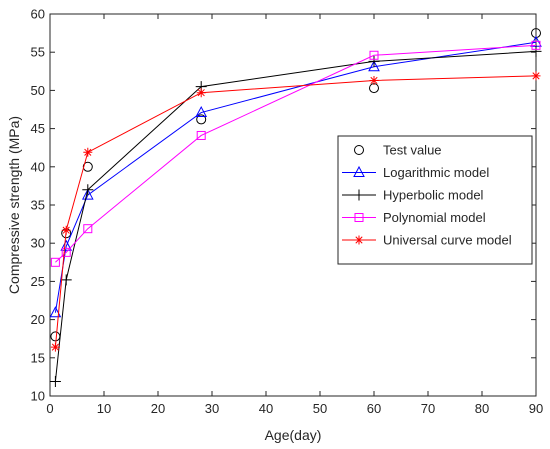 The image size is (550, 449). I want to click on legend-label: Test value, so click(412, 150).